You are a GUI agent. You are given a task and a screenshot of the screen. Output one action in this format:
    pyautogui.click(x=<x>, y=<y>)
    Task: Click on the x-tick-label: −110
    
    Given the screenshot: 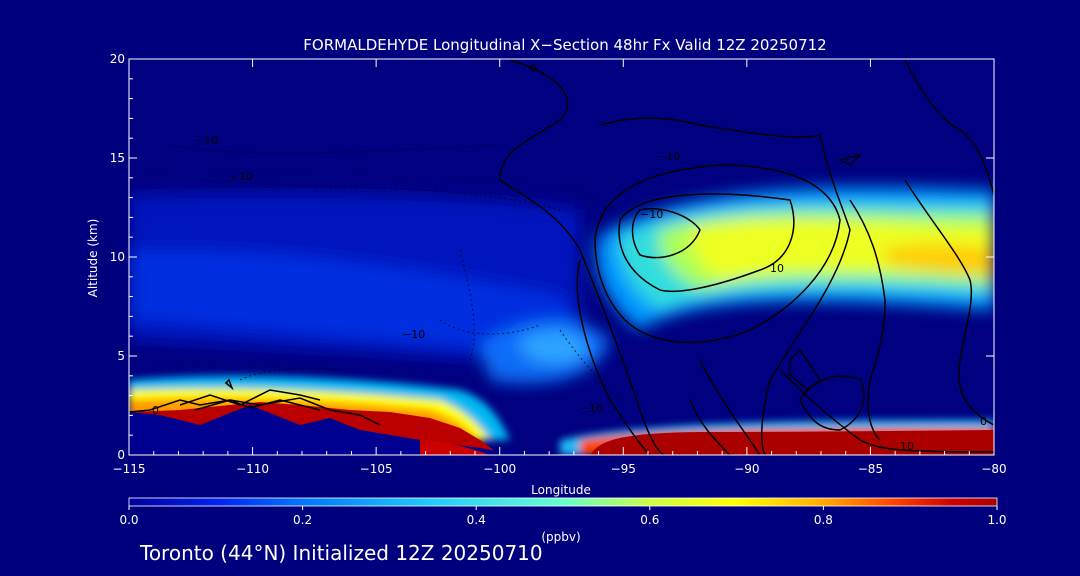 What is the action you would take?
    pyautogui.click(x=252, y=469)
    